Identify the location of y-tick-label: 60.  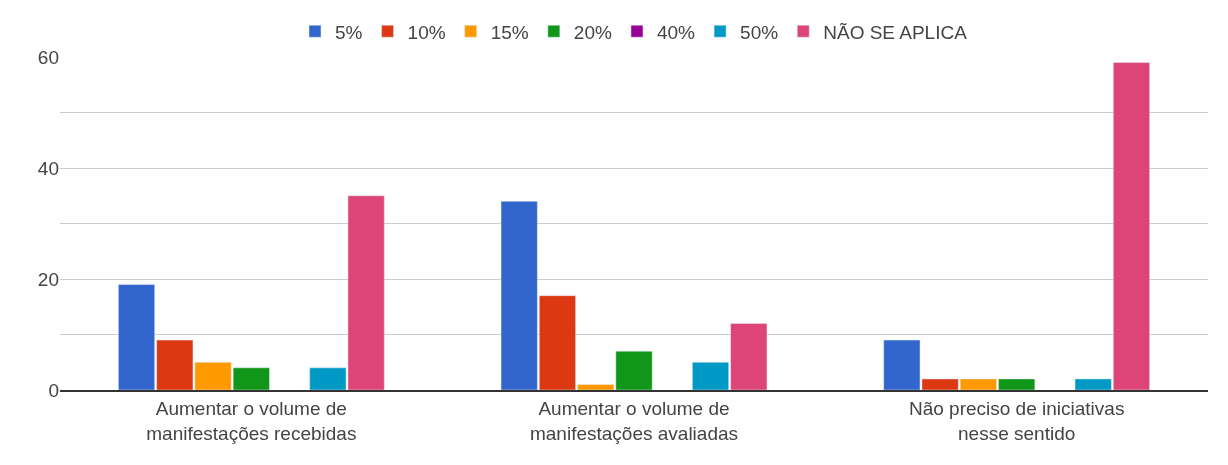
(48, 57).